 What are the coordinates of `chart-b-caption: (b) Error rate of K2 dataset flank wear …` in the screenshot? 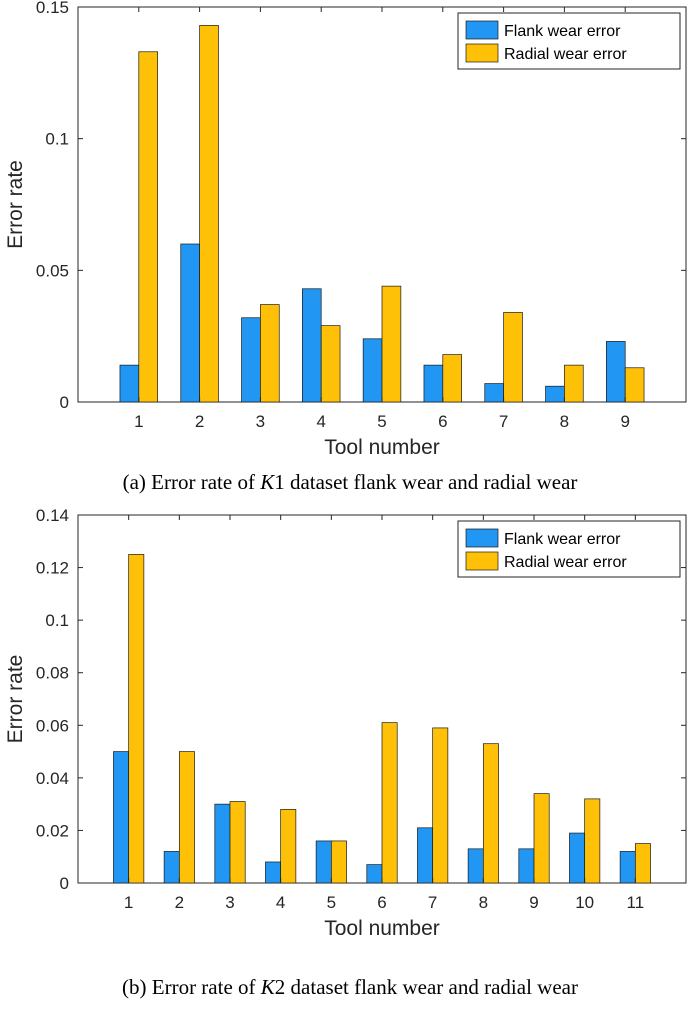 It's located at (350, 987).